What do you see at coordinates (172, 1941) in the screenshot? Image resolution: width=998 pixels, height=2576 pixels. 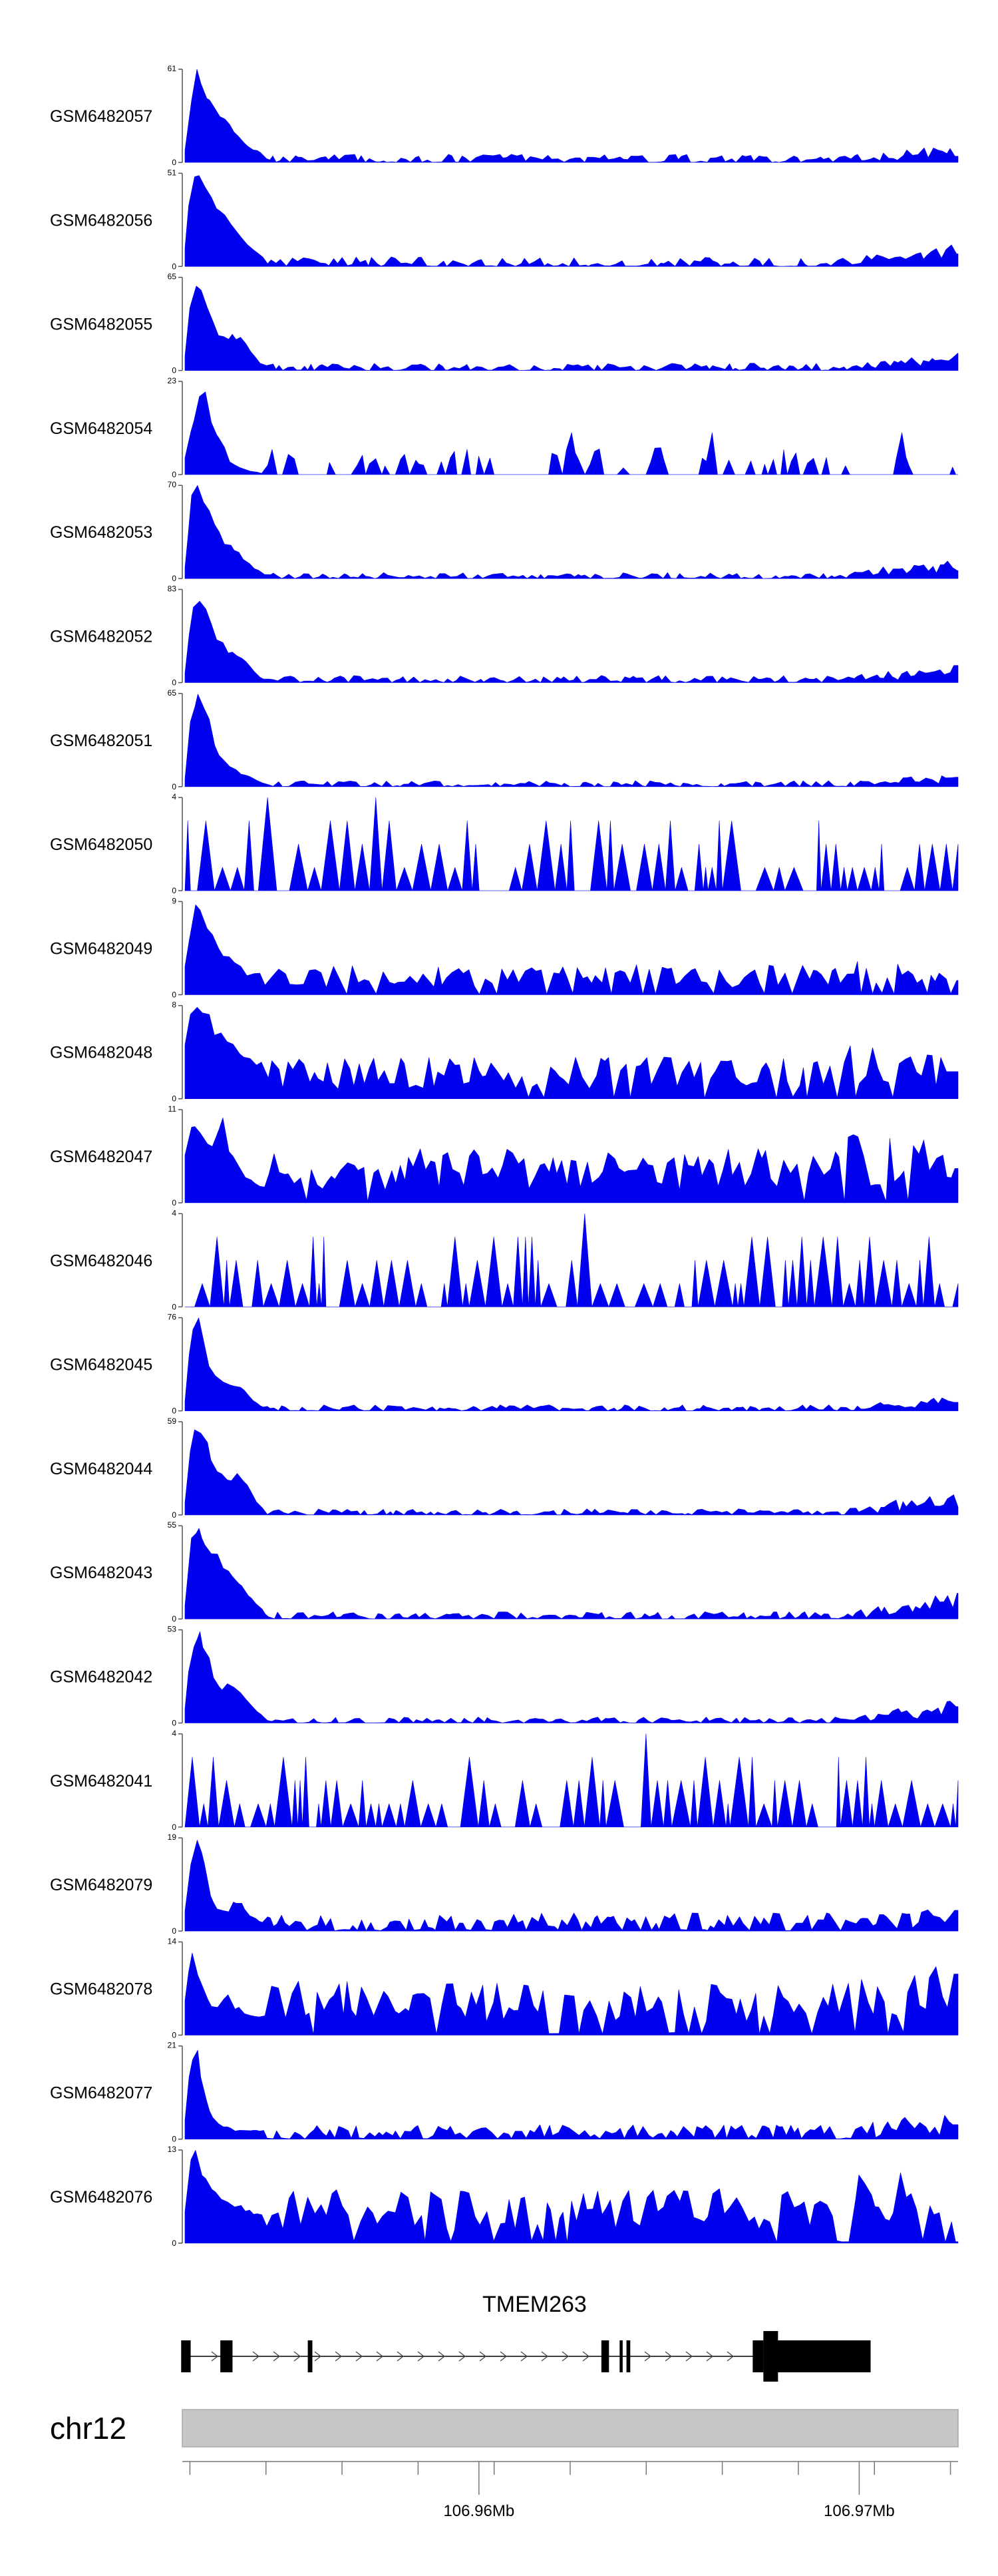 I see `track-y-max-label: 14` at bounding box center [172, 1941].